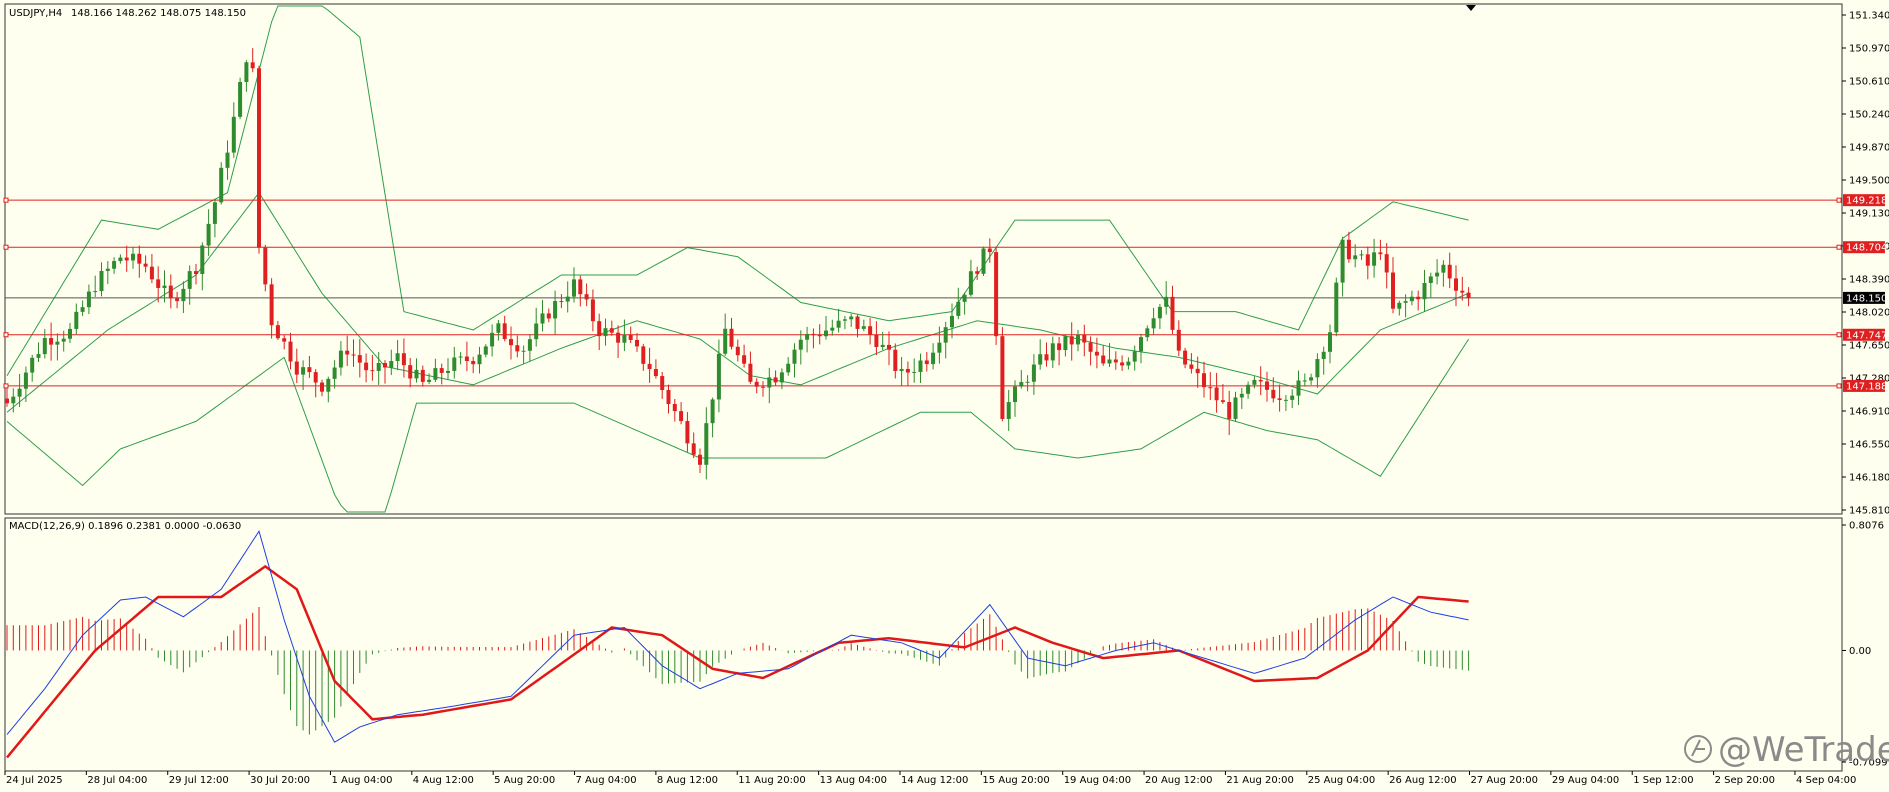 The height and width of the screenshot is (792, 1889). I want to click on price-tick-label: 145.810, so click(1869, 511).